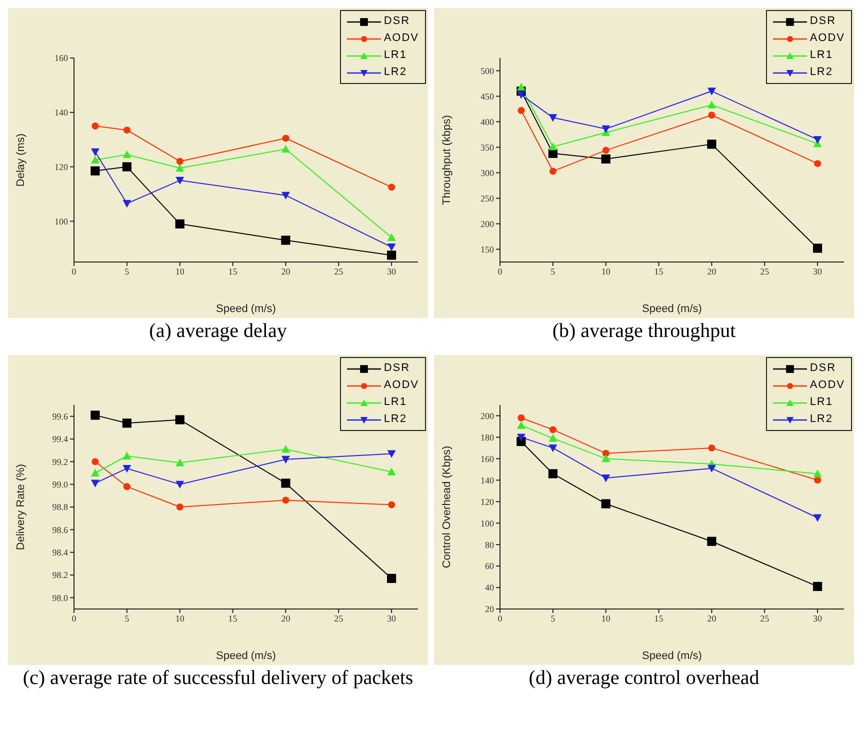 Image resolution: width=858 pixels, height=733 pixels. Describe the element at coordinates (487, 249) in the screenshot. I see `y-tick-label: 150` at that location.